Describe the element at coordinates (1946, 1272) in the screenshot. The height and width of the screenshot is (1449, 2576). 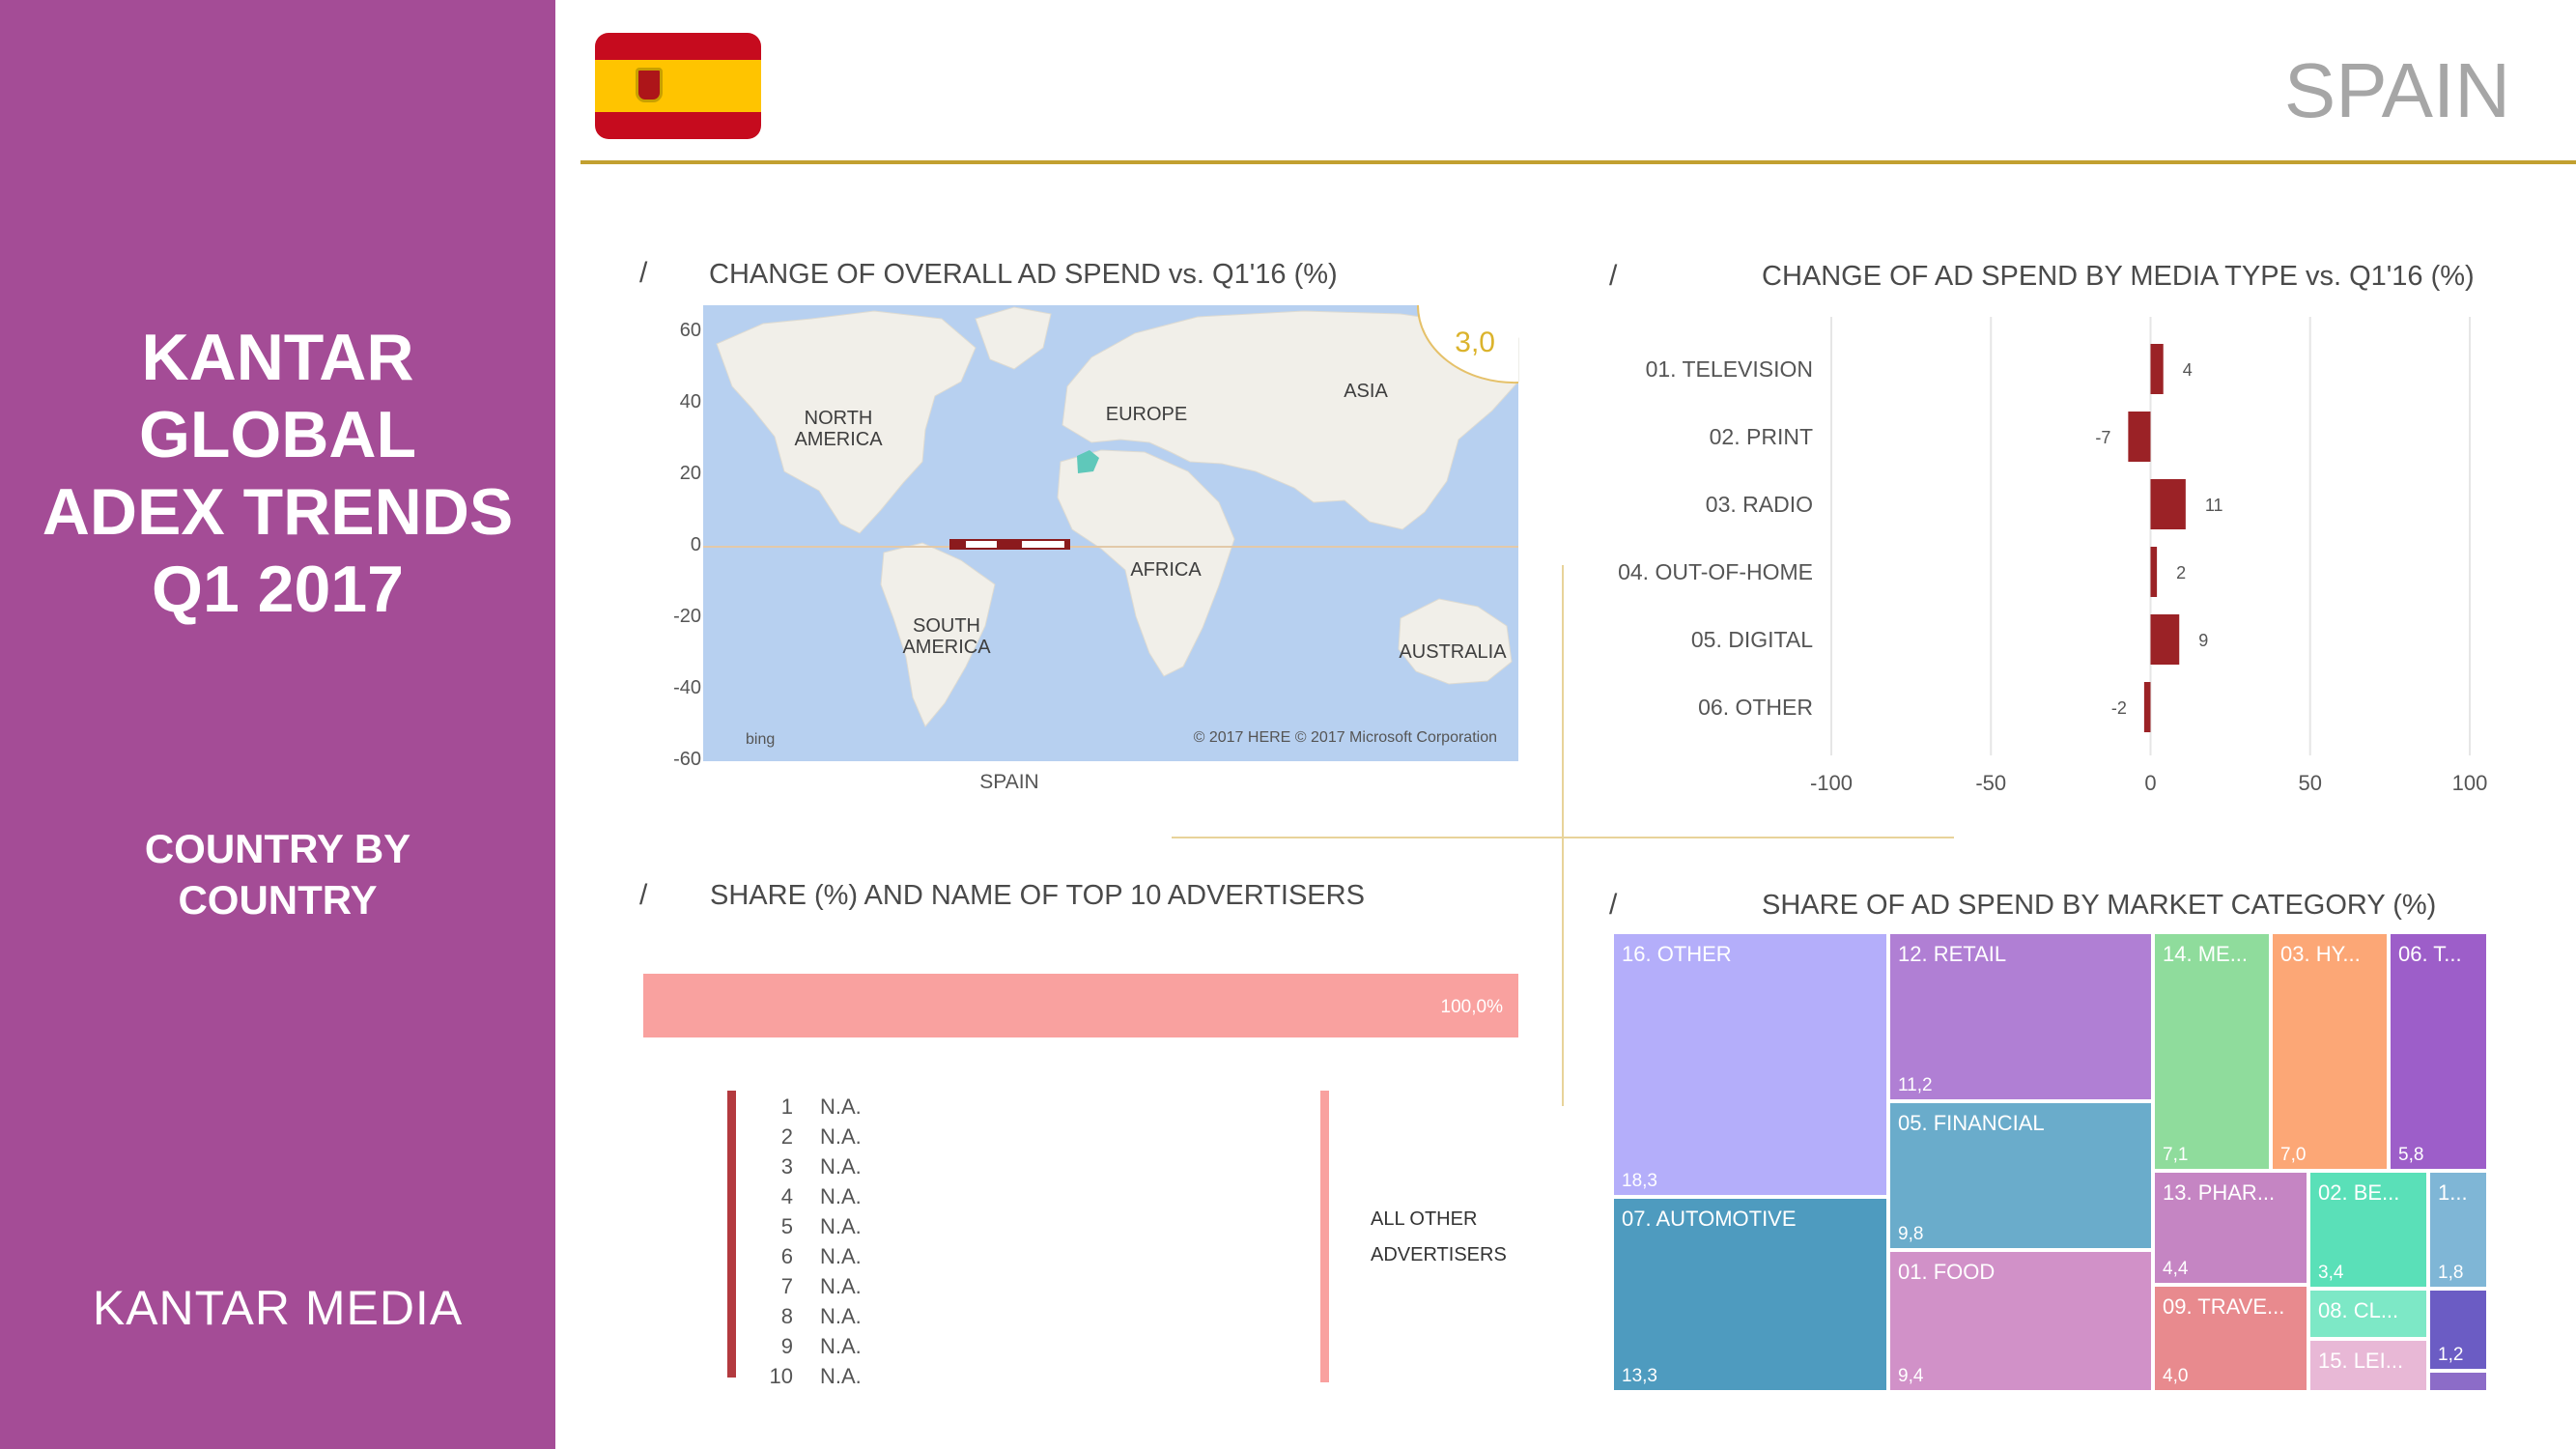
I see `treemap-cell-label: 01. FOOD` at that location.